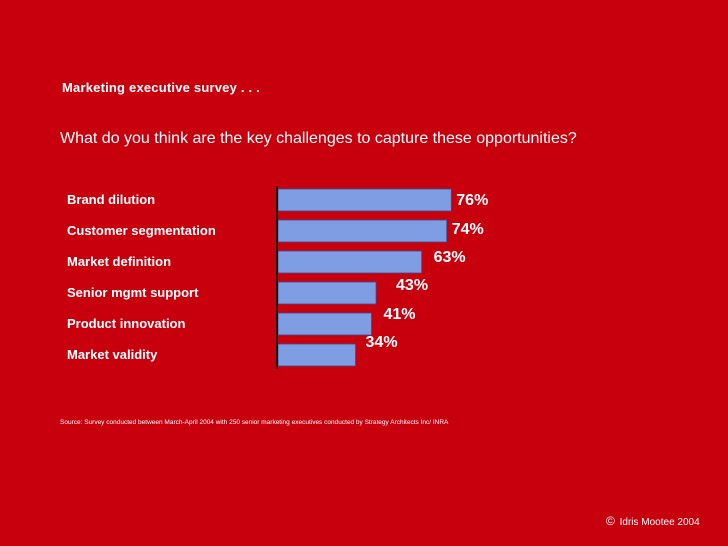  Describe the element at coordinates (382, 342) in the screenshot. I see `value-label: 34%` at that location.